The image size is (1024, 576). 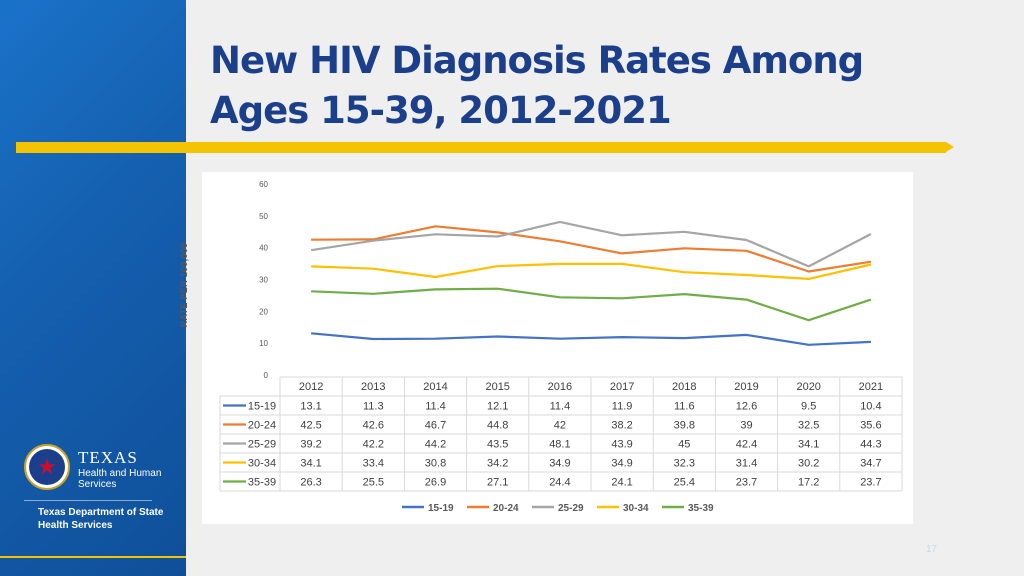 I want to click on table-series-label: 35-39, so click(x=262, y=483).